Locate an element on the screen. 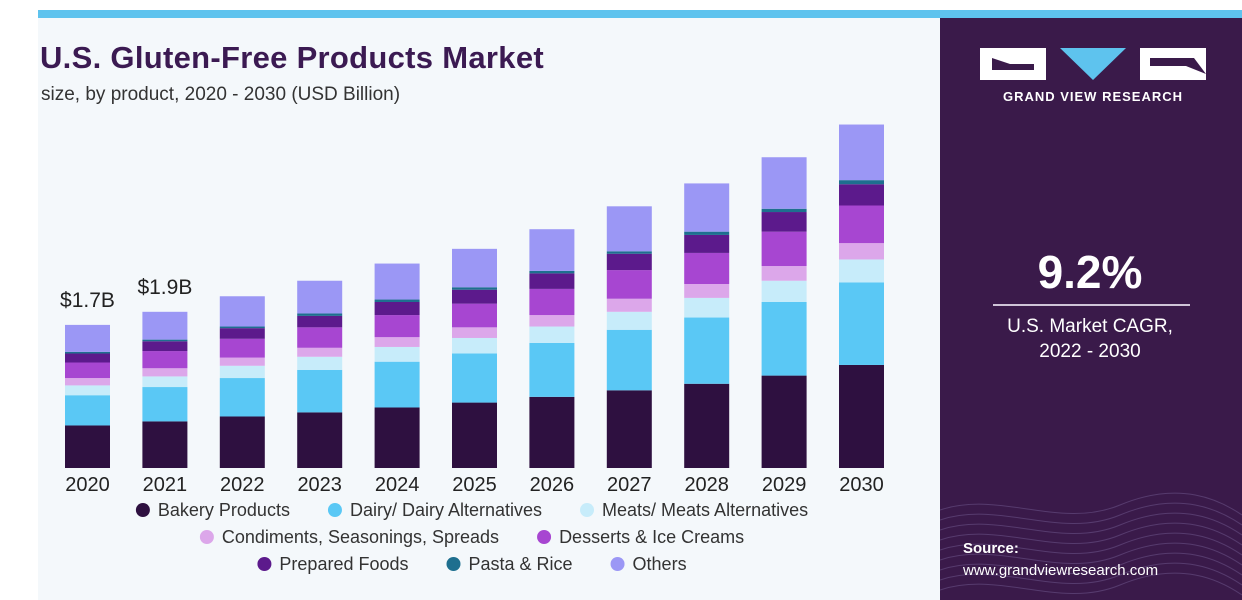 Image resolution: width=1242 pixels, height=600 pixels. bar-stack-2023 is located at coordinates (320, 374).